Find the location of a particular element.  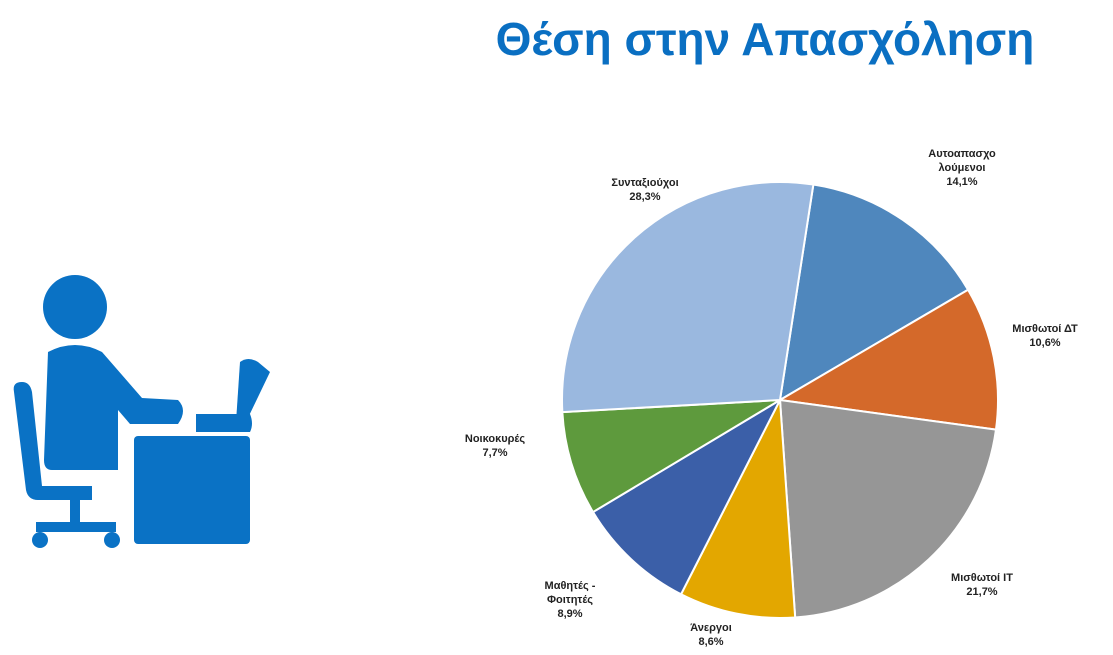

slice-value: 21,7% is located at coordinates (982, 592).